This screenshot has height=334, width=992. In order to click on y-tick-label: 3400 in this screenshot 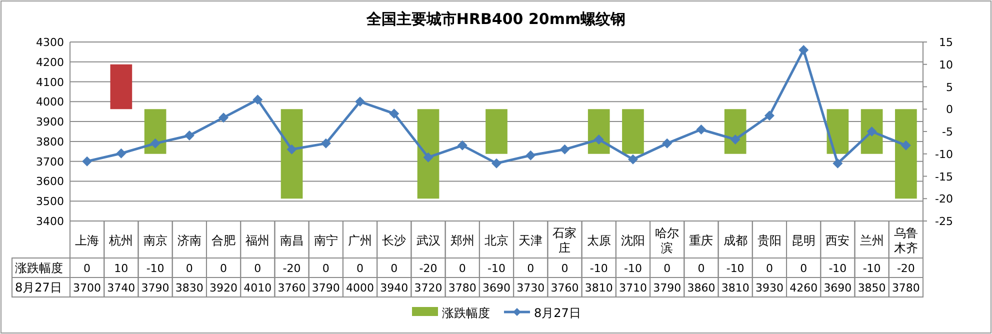, I will do `click(50, 221)`.